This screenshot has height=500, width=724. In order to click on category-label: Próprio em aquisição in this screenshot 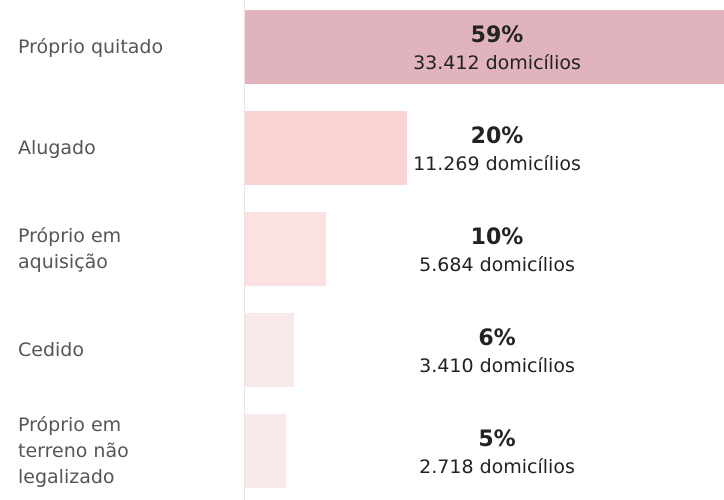, I will do `click(70, 249)`.